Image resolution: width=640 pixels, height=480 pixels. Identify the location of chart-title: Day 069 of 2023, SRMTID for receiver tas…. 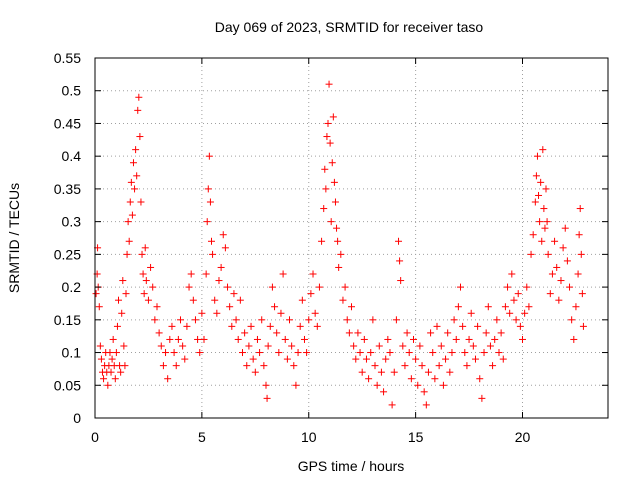
(349, 27).